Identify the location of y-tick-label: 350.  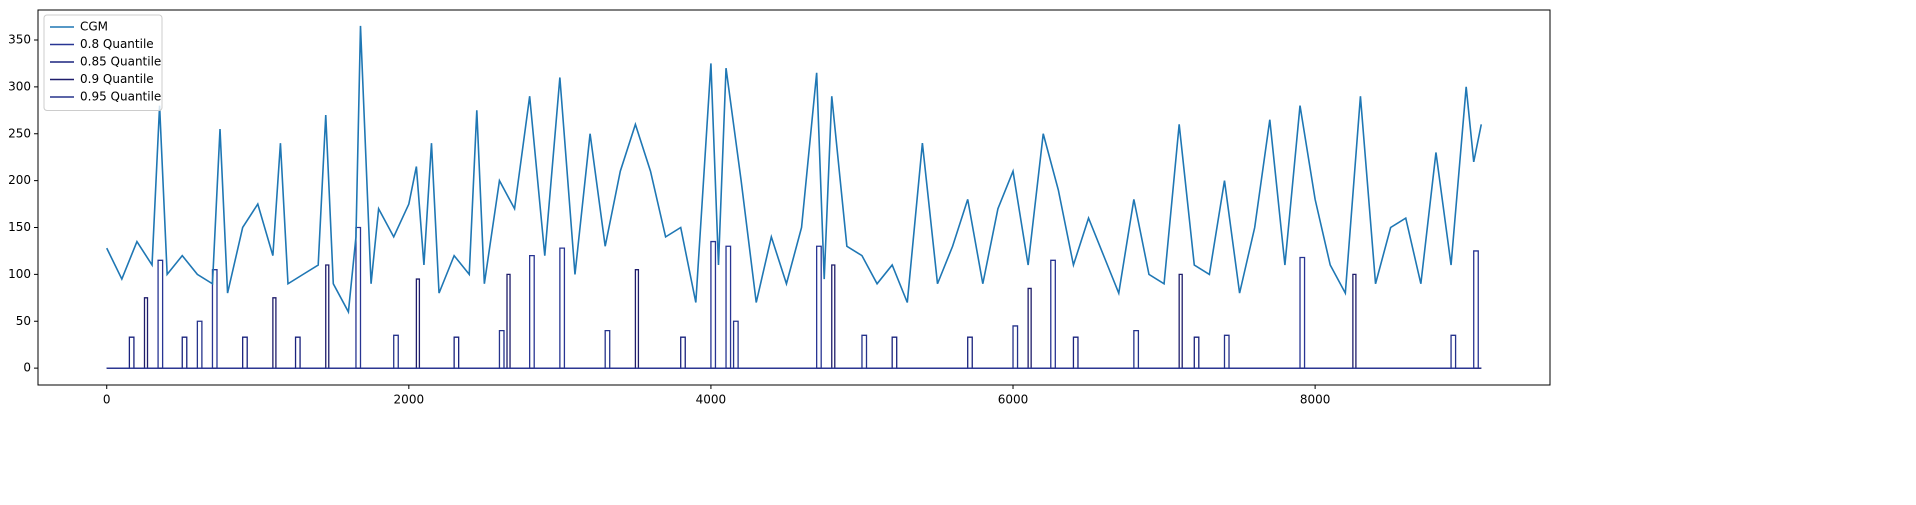
(19, 40).